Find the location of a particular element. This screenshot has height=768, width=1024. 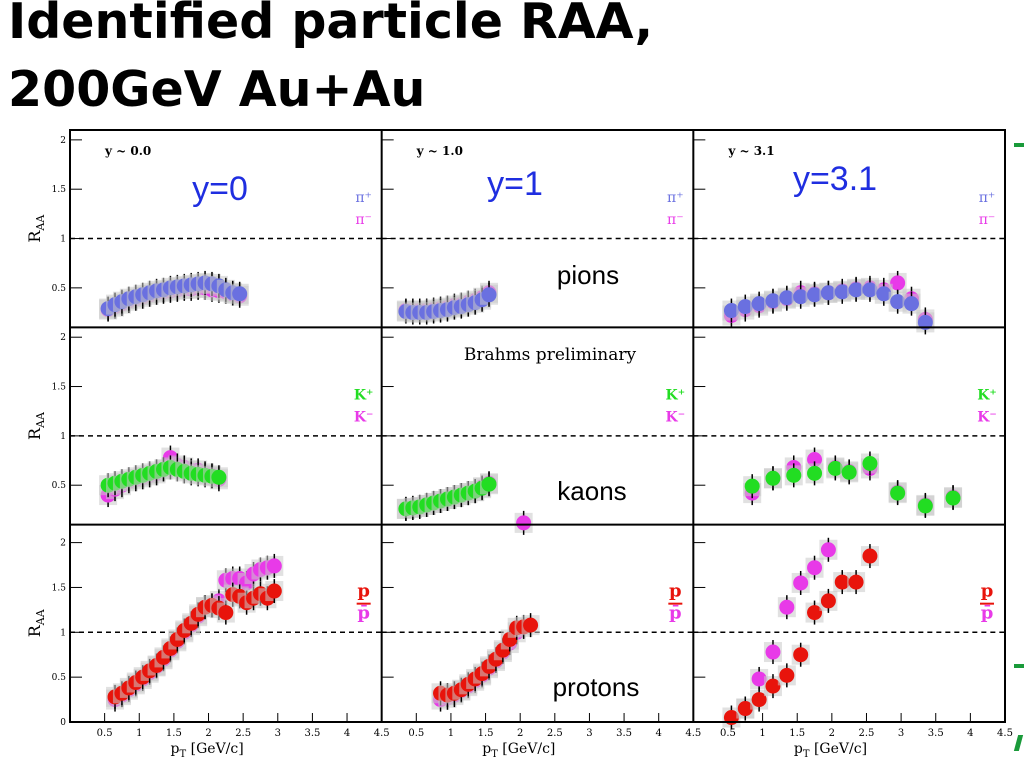

annotation-text: Brahms preliminary is located at coordinates (550, 355).